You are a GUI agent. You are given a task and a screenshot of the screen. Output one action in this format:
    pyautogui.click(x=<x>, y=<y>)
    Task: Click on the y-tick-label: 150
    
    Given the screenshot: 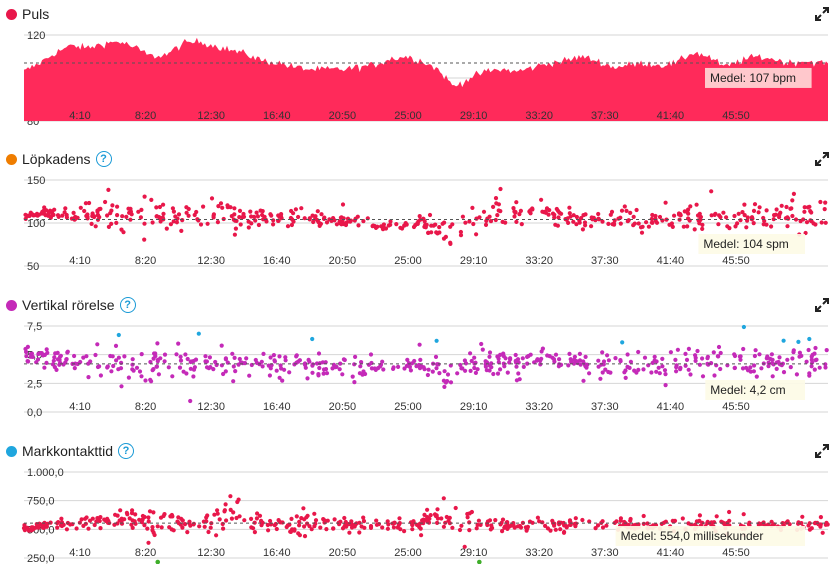 What is the action you would take?
    pyautogui.click(x=36, y=181)
    